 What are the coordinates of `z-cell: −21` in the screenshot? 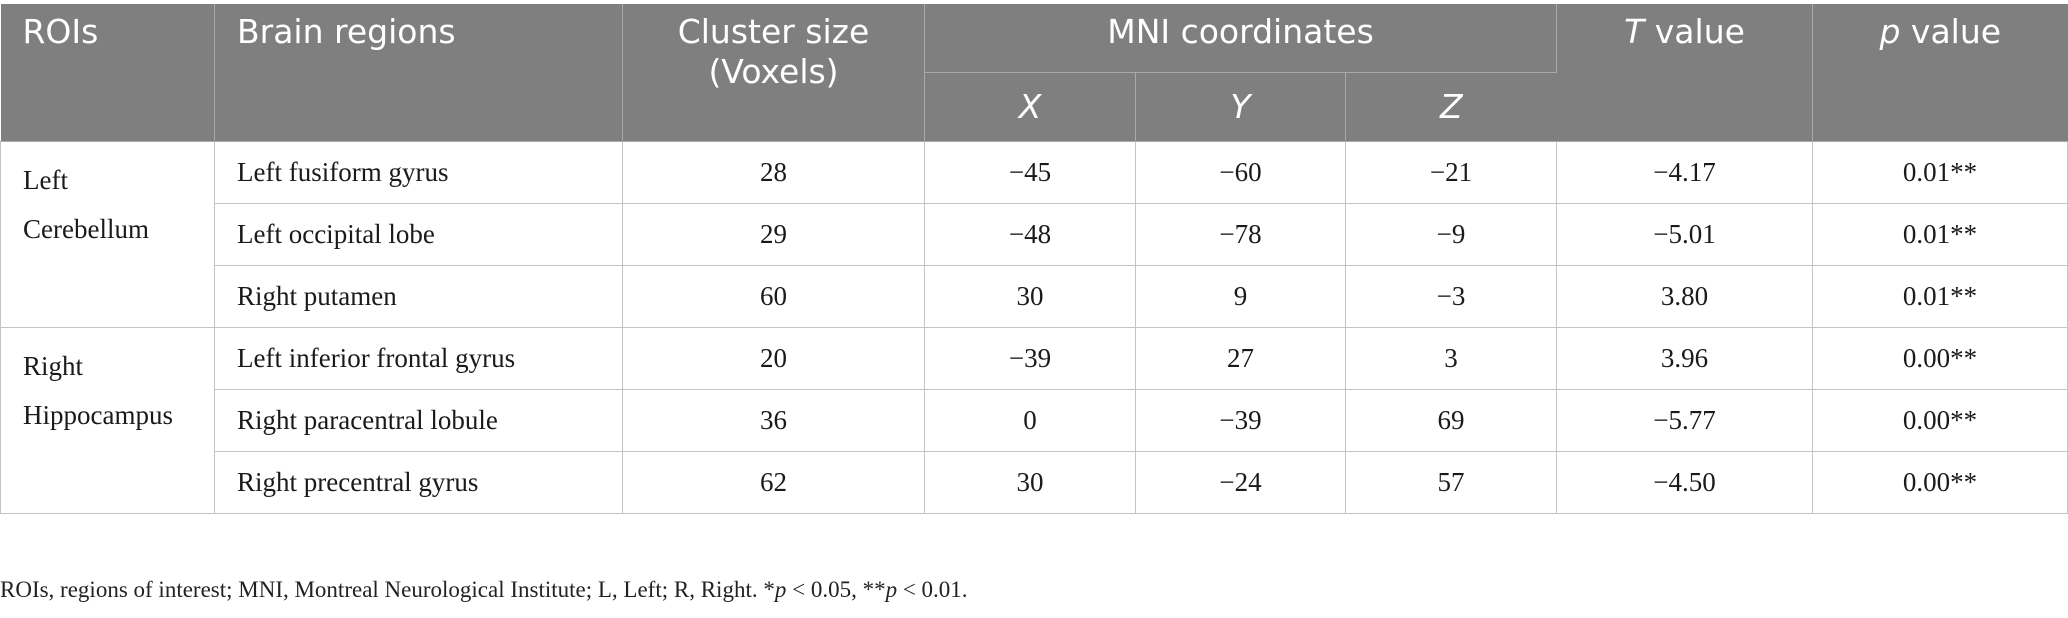 It's located at (1451, 172).